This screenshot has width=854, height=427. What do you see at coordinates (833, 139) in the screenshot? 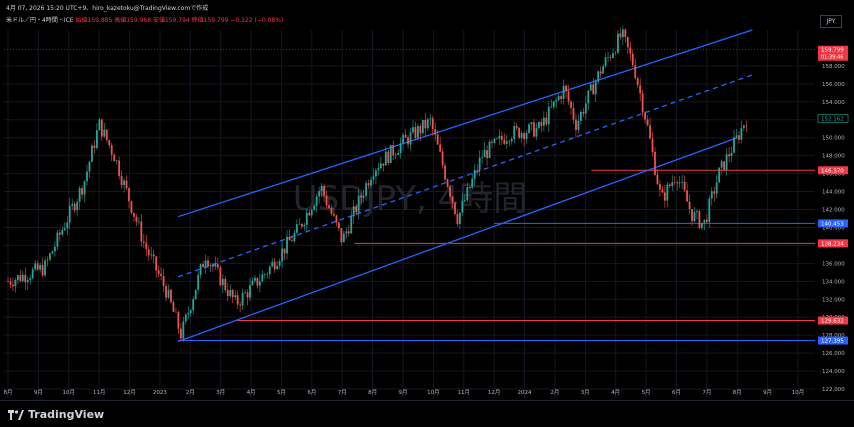
I see `y-tick-label: 150.000` at bounding box center [833, 139].